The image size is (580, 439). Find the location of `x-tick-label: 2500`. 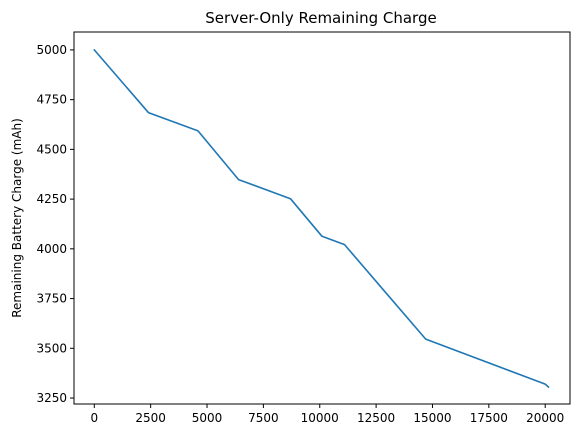

x-tick-label: 2500 is located at coordinates (150, 418).